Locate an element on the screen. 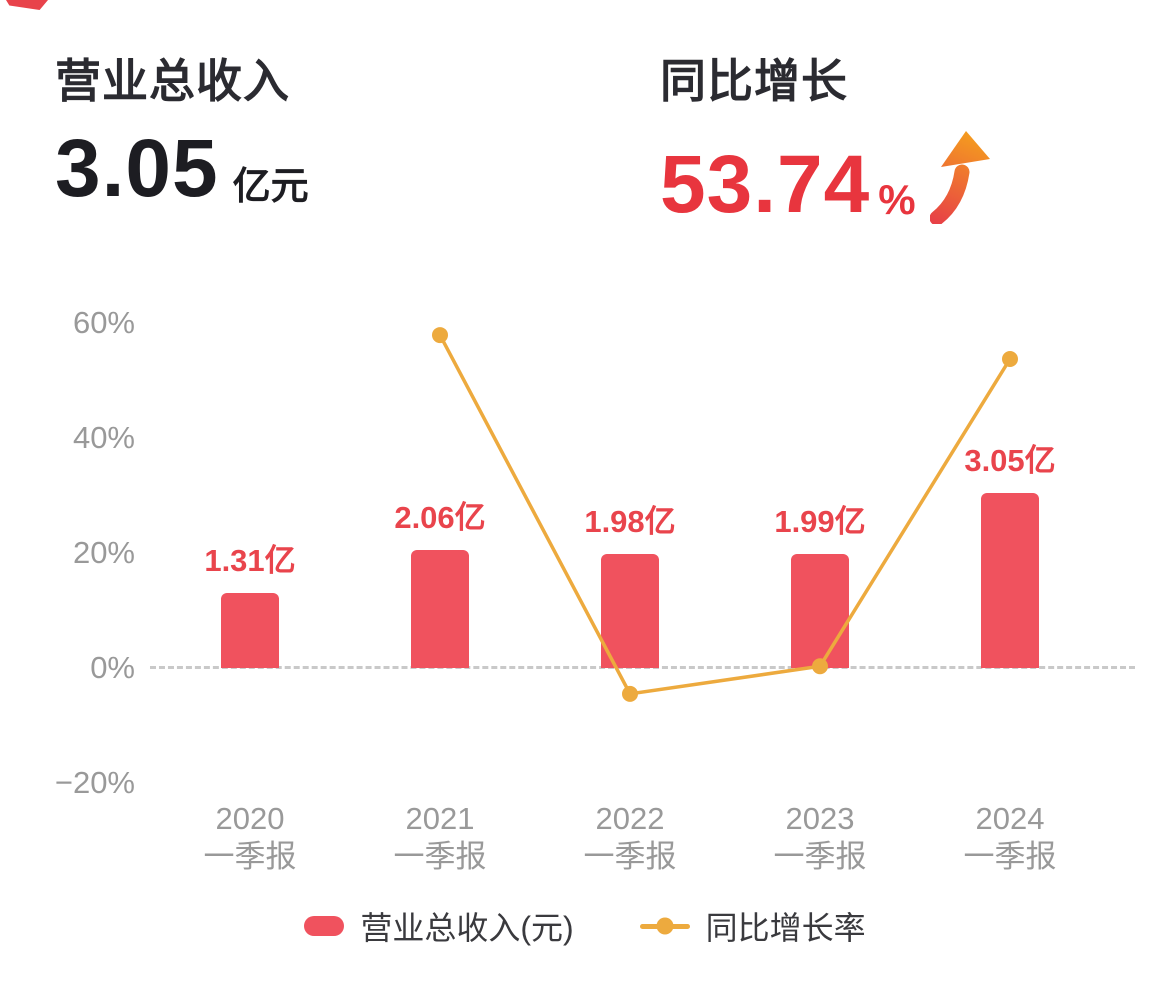 This screenshot has width=1170, height=988. growth-line-swatch-icon is located at coordinates (664, 926).